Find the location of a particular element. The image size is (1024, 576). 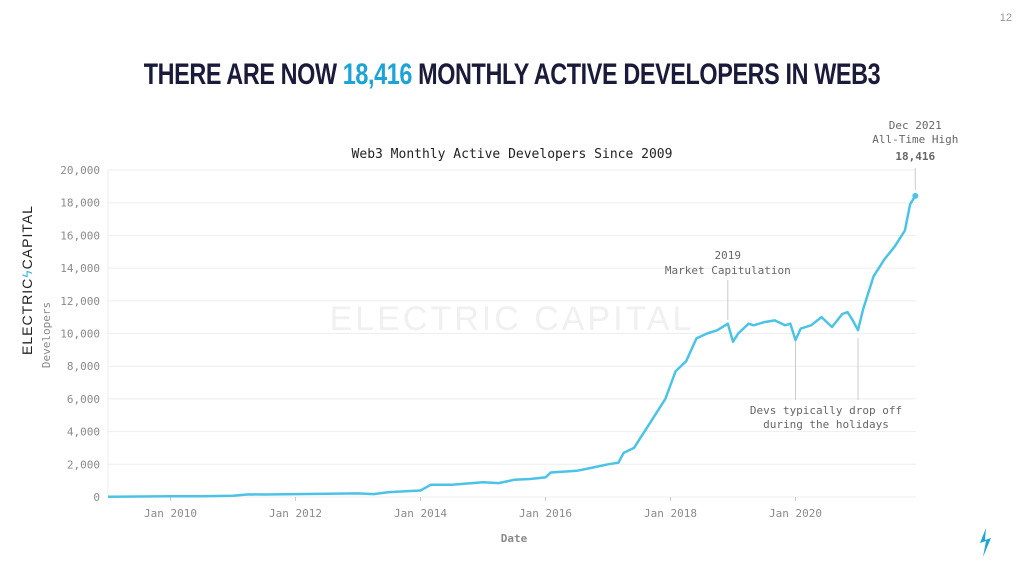

x-tick-label: Jan 2012 is located at coordinates (295, 513).